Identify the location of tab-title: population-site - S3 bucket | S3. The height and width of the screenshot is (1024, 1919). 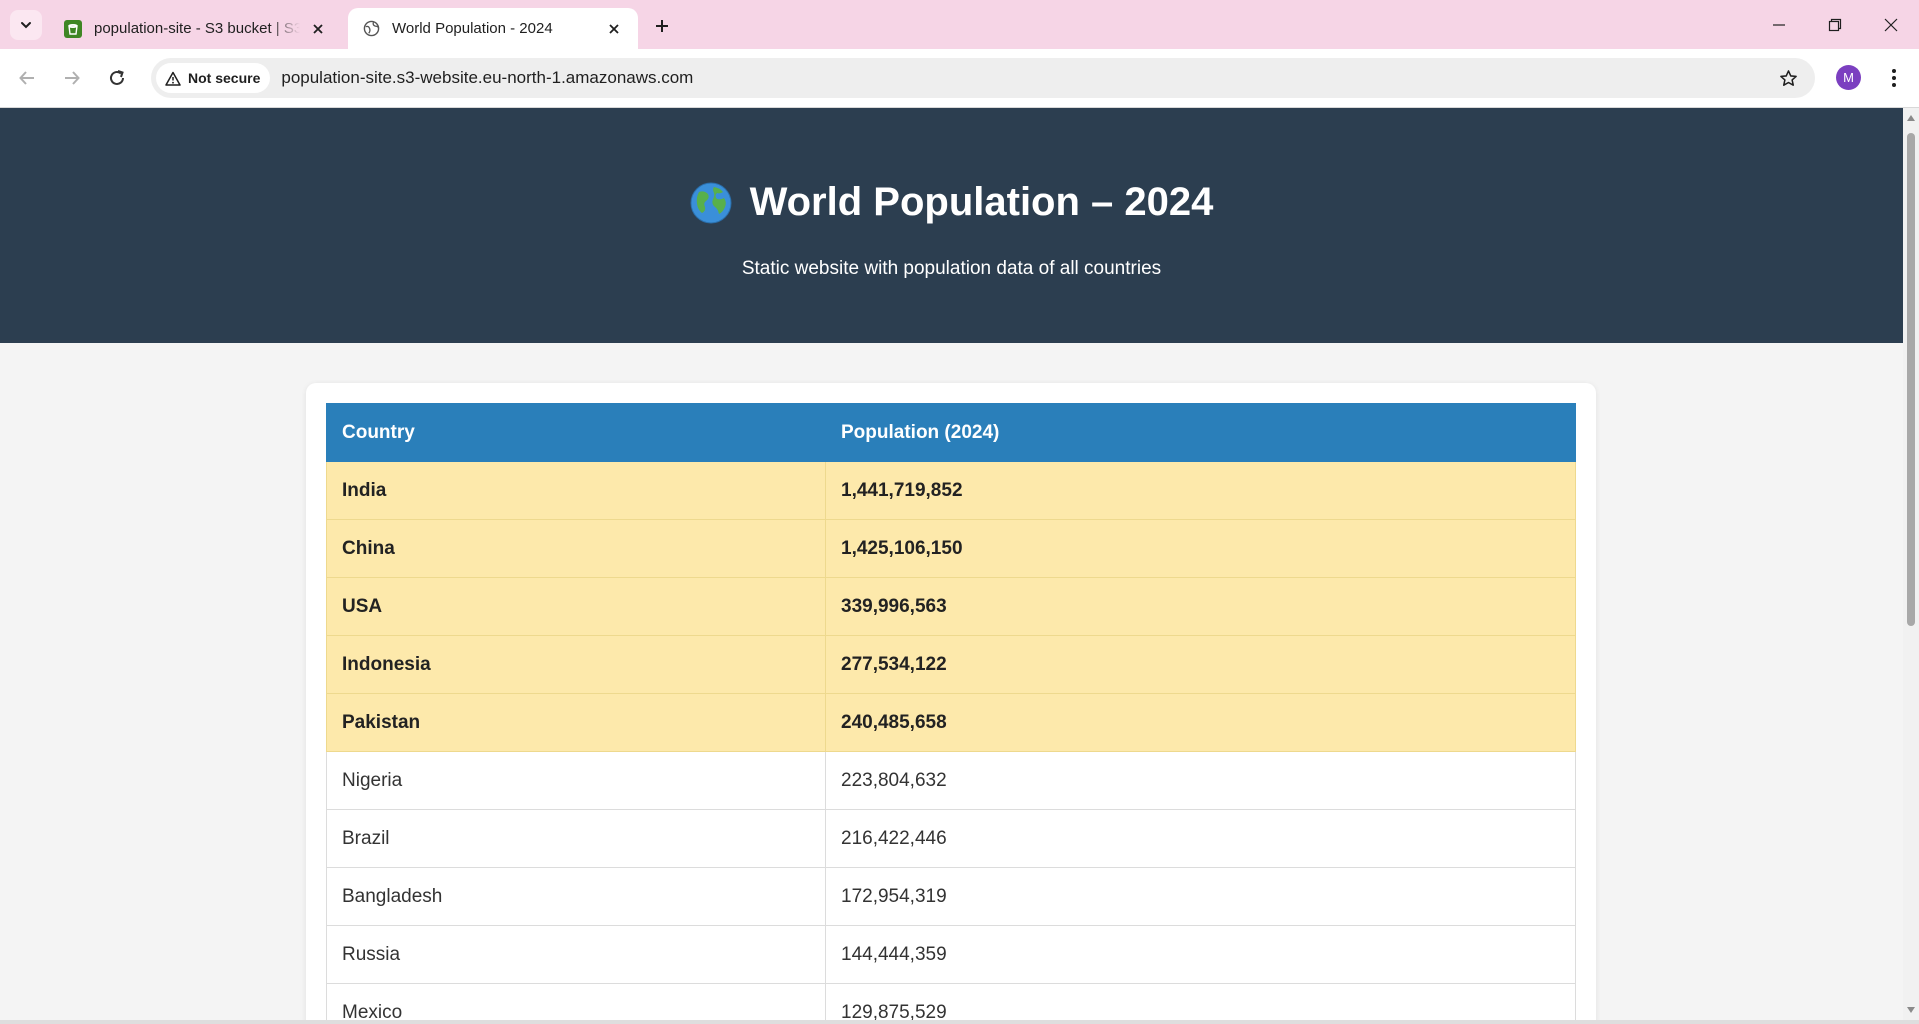
(197, 28).